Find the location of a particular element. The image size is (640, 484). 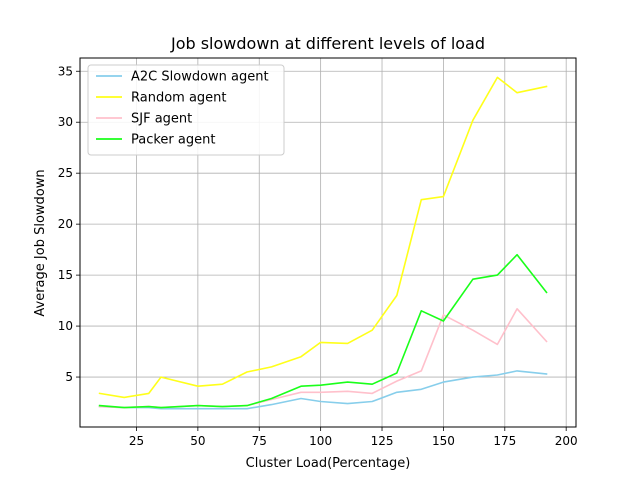

legend-label: Random agent is located at coordinates (179, 98).